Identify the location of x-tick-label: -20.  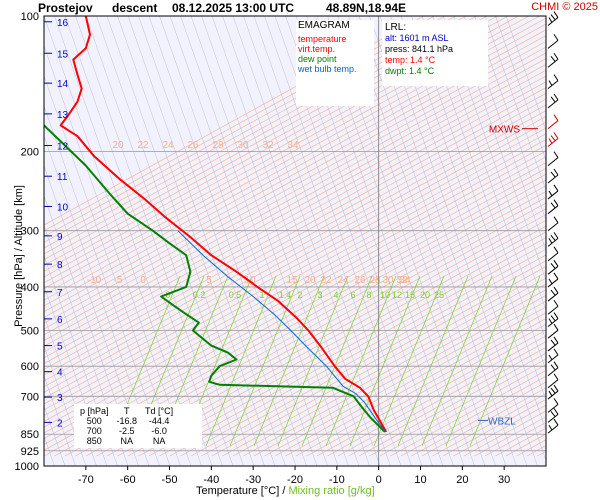
(295, 480).